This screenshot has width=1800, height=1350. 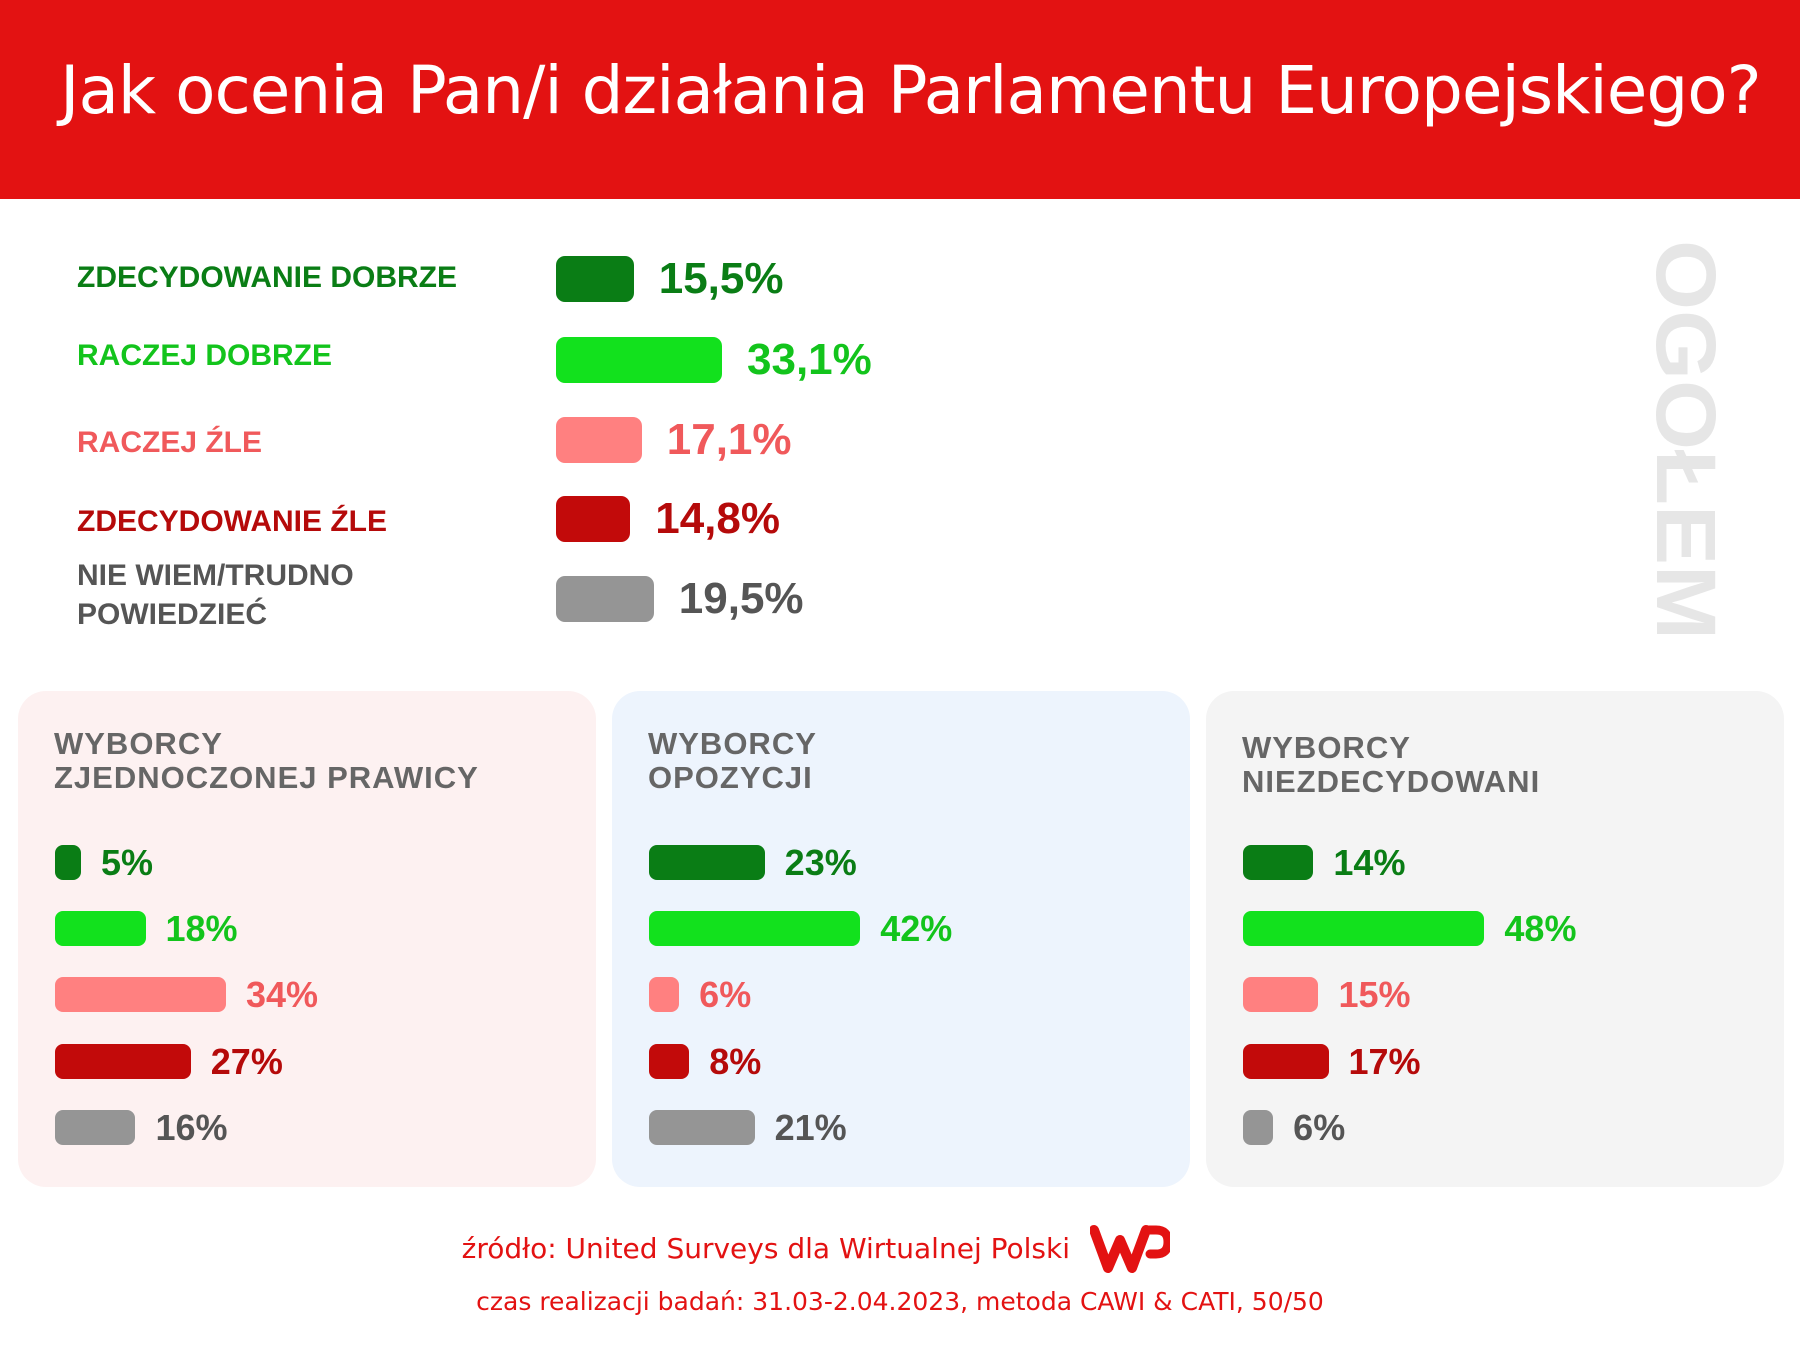 What do you see at coordinates (735, 1061) in the screenshot?
I see `panel-value-label: 8%` at bounding box center [735, 1061].